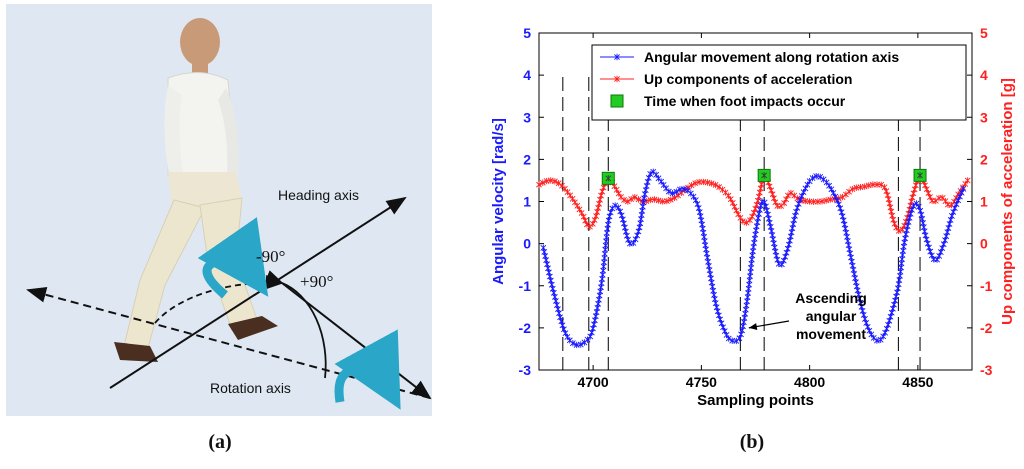 Image resolution: width=1024 pixels, height=469 pixels. I want to click on x-tick-label-1: 4750, so click(701, 382).